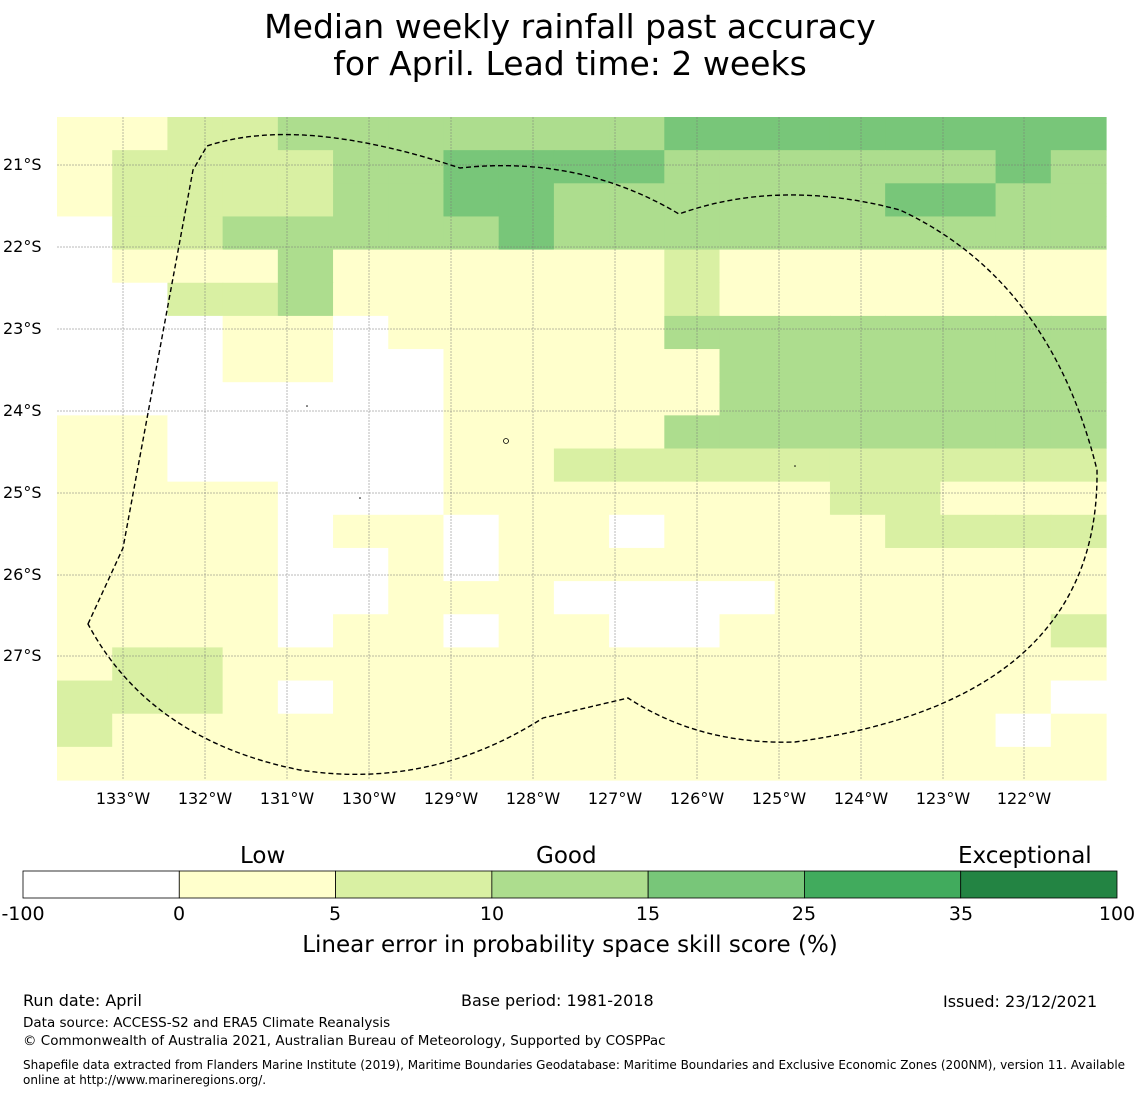  Describe the element at coordinates (1024, 798) in the screenshot. I see `lon-label: 122°W` at that location.